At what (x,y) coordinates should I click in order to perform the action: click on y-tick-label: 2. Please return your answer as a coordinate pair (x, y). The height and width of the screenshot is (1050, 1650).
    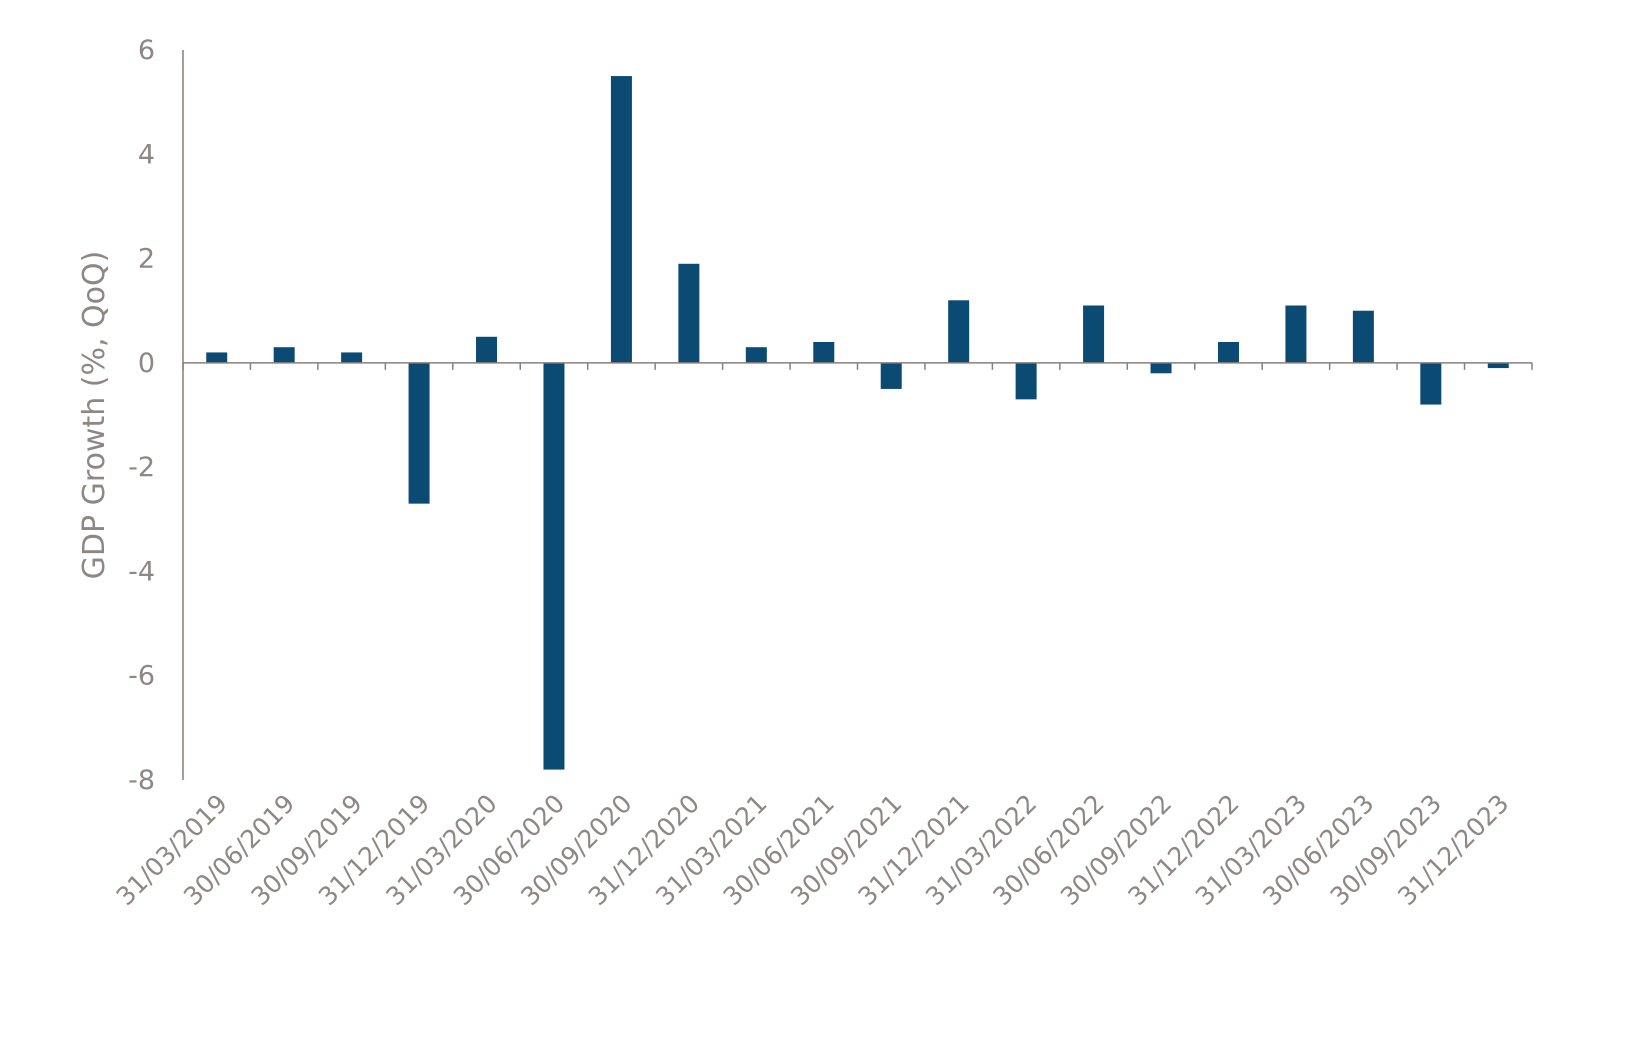
    Looking at the image, I should click on (146, 259).